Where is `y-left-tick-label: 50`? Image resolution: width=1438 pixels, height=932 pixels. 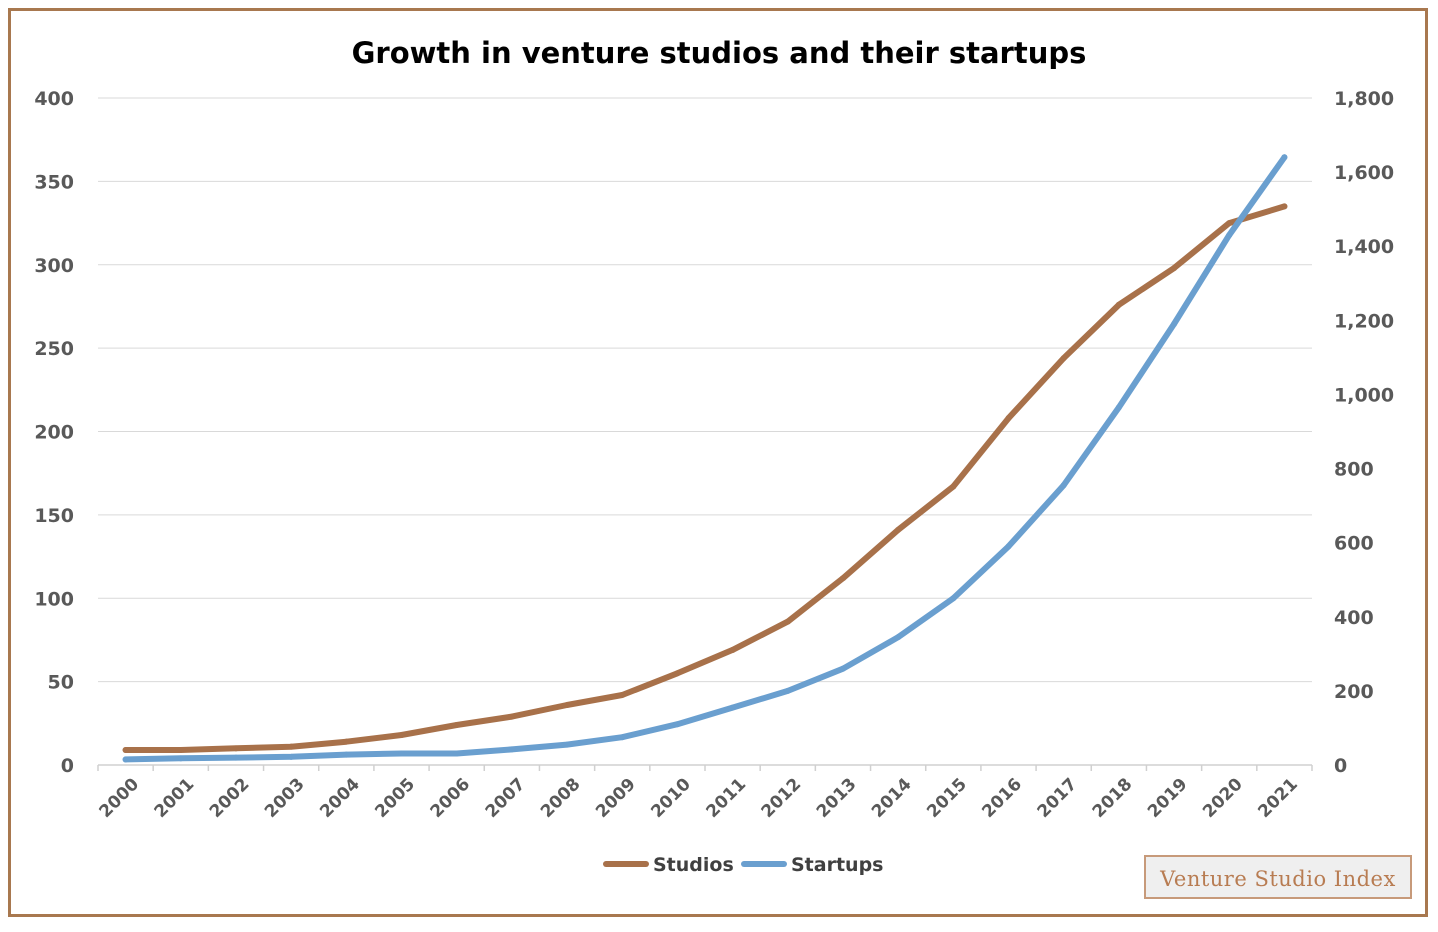
y-left-tick-label: 50 is located at coordinates (61, 683).